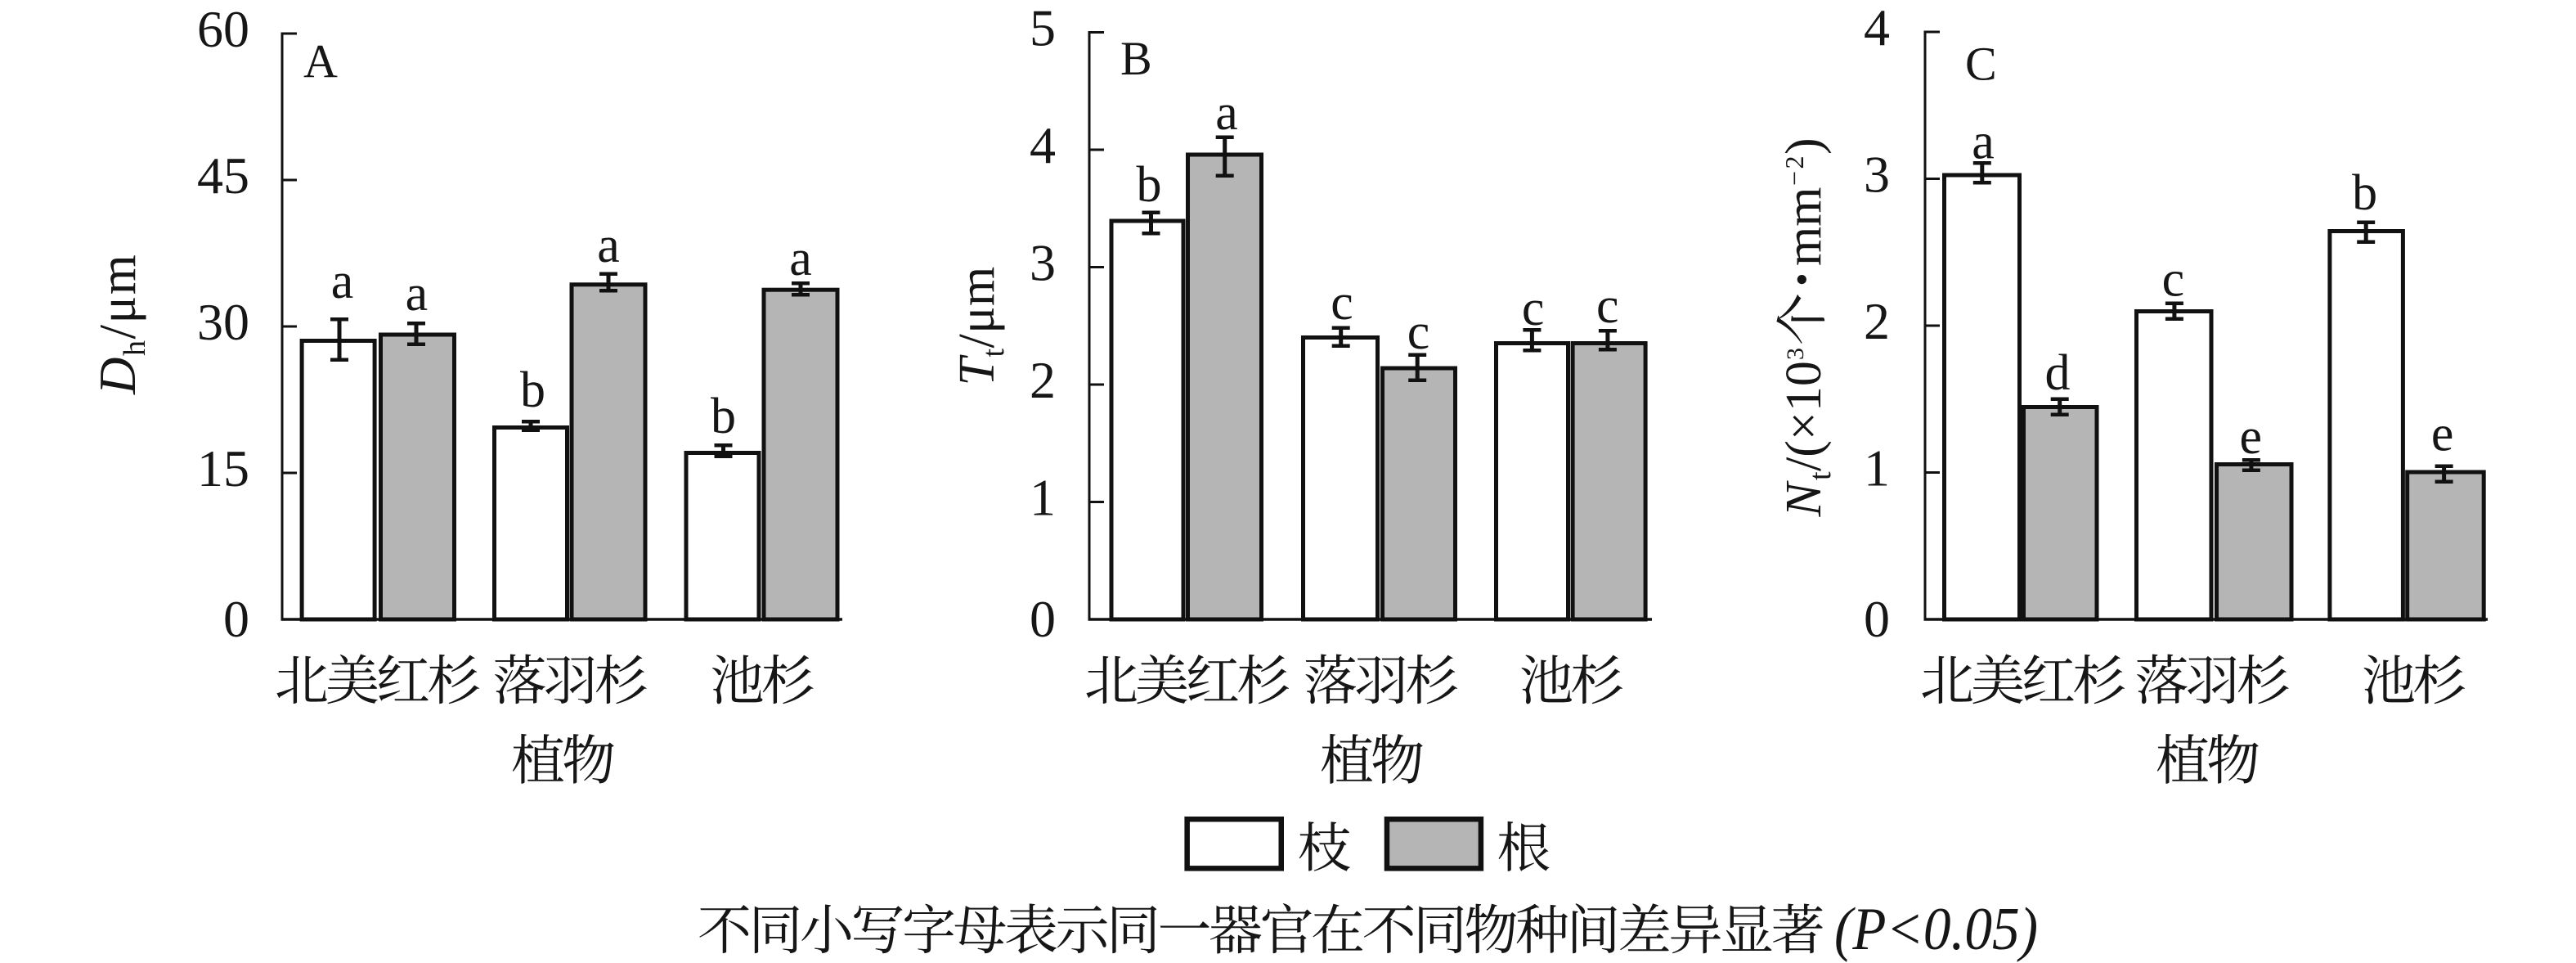  What do you see at coordinates (223, 29) in the screenshot?
I see `svg-text: 60` at bounding box center [223, 29].